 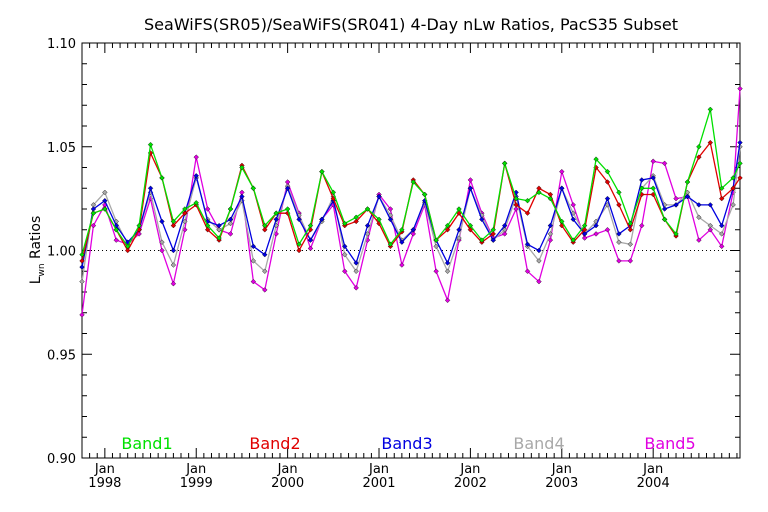 I want to click on y-axis-label-subscript: wn, so click(x=42, y=269).